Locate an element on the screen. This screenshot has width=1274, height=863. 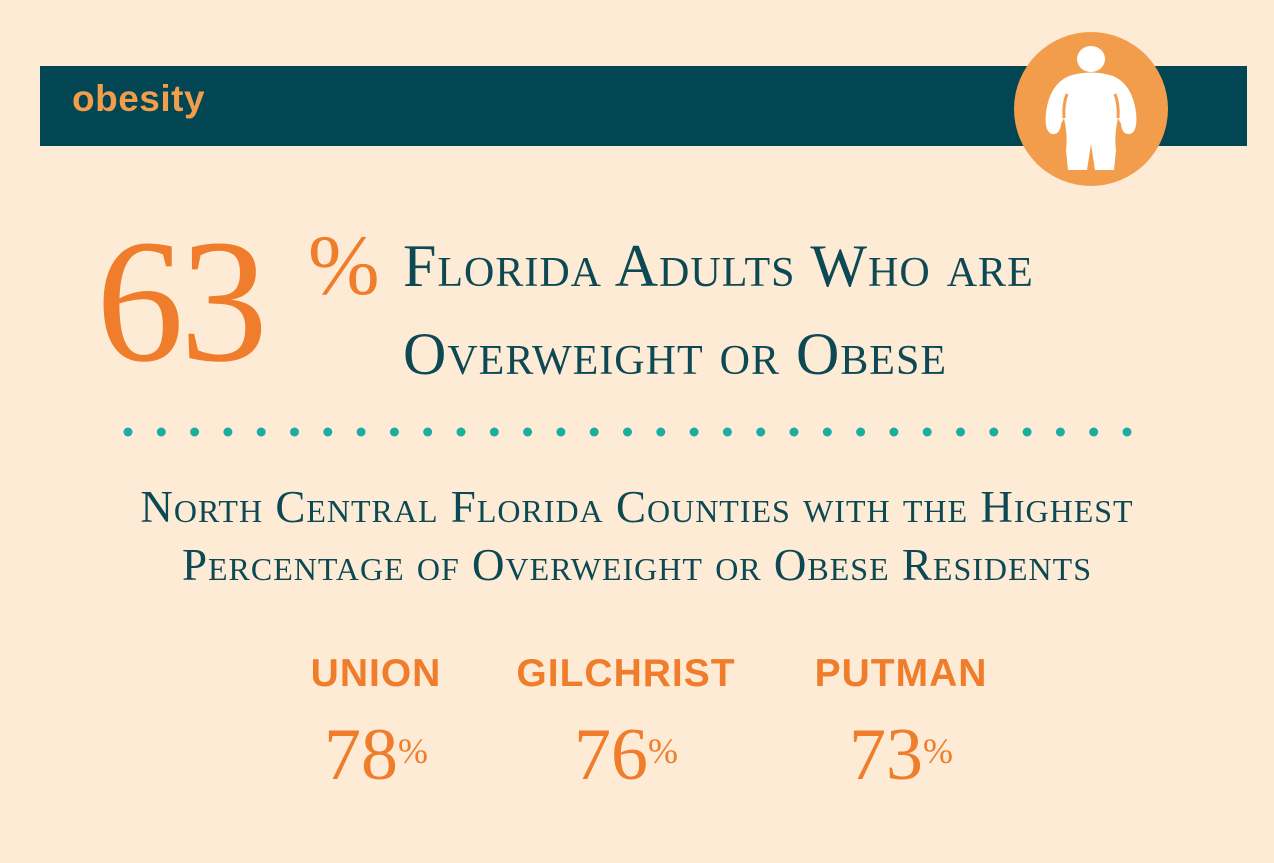
county-value: 76% is located at coordinates (626, 755).